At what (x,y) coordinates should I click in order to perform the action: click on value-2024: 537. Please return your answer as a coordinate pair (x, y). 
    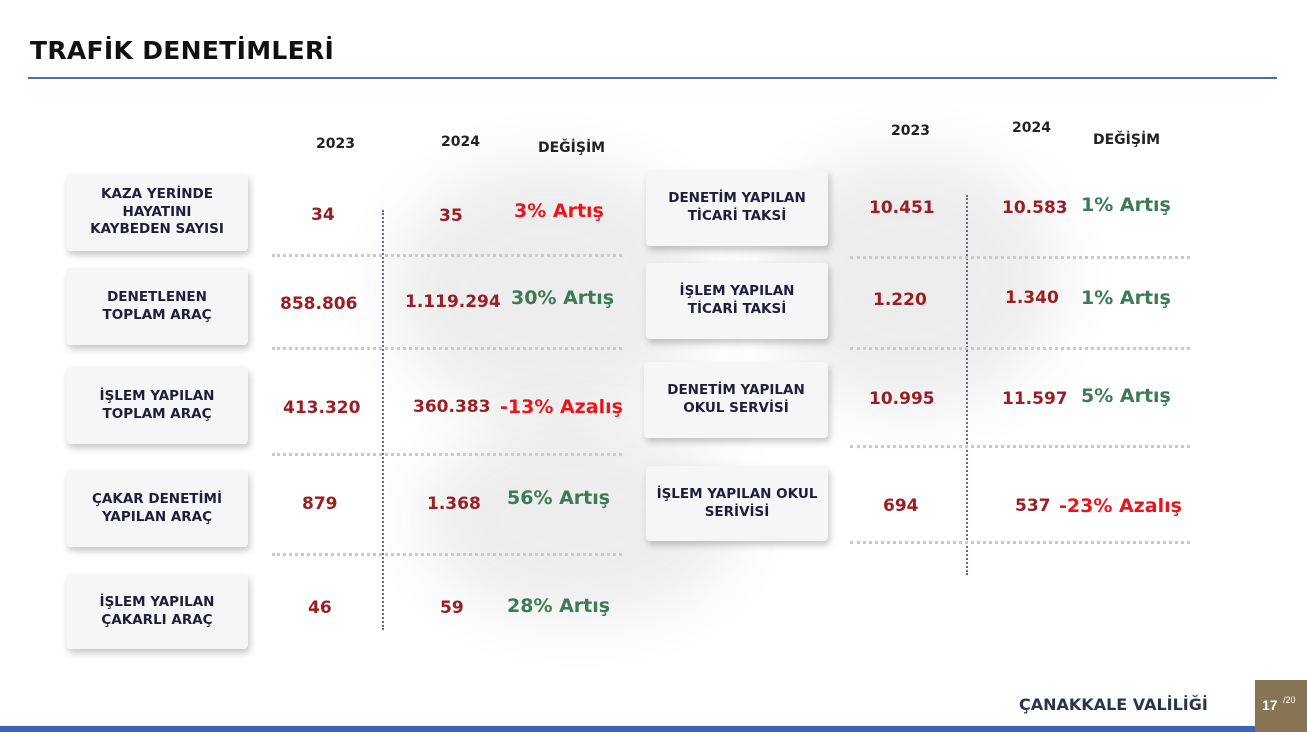
    Looking at the image, I should click on (1033, 506).